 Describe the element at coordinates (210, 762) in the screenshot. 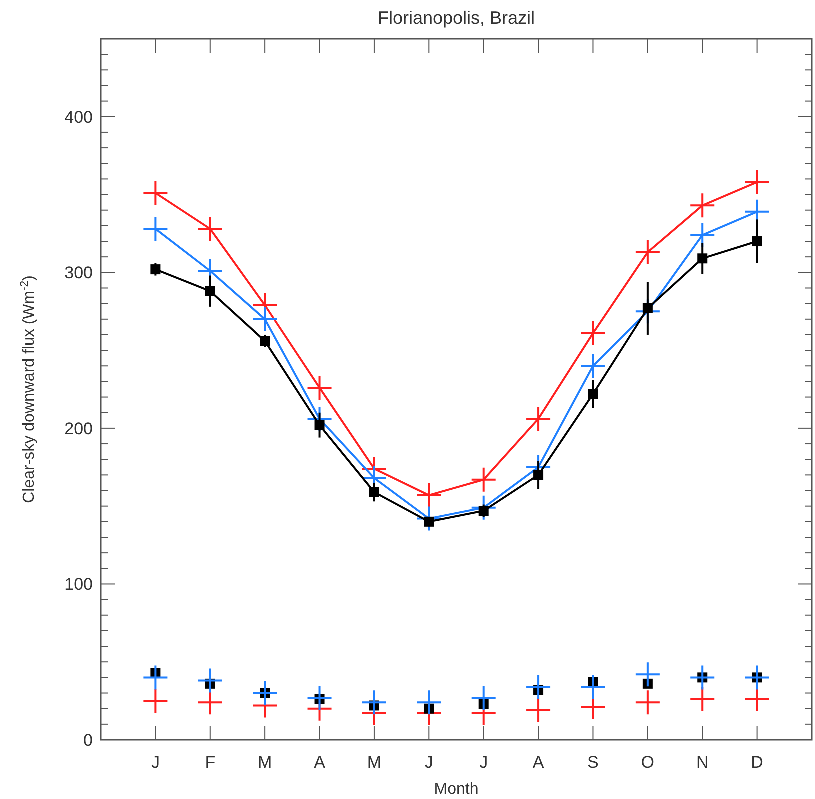

I see `x-tick-label: F` at that location.